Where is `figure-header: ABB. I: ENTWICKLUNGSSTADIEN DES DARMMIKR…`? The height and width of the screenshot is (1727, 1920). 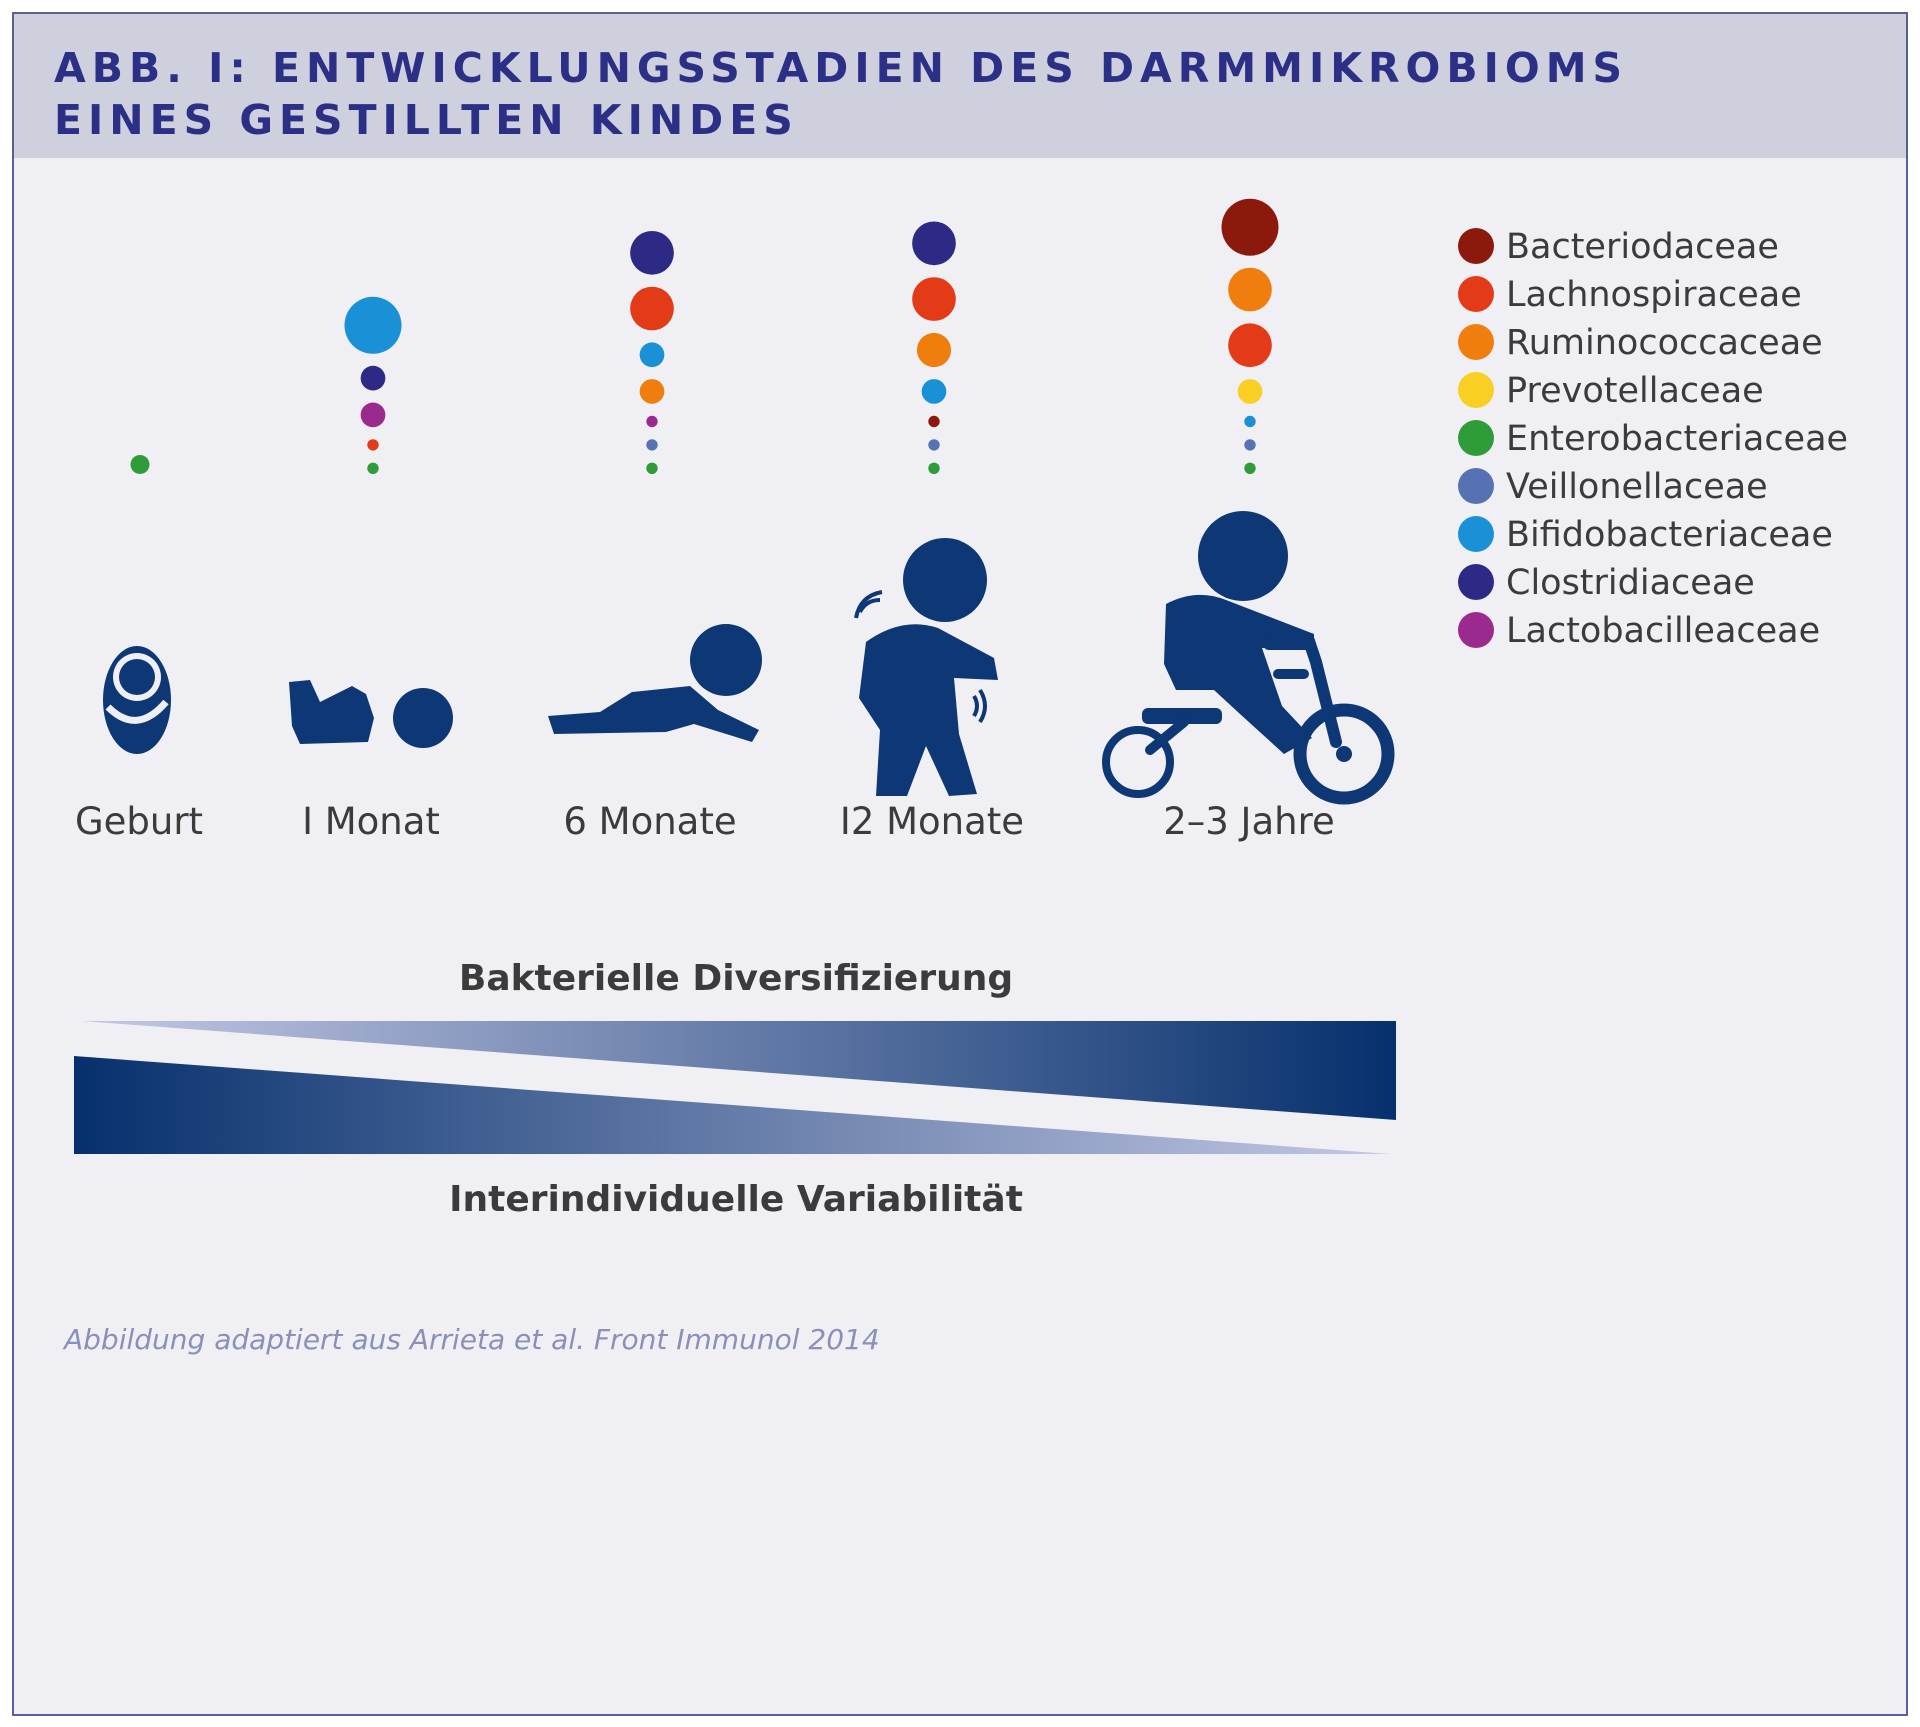
figure-header: ABB. I: ENTWICKLUNGSSTADIEN DES DARMMIKR… is located at coordinates (960, 86).